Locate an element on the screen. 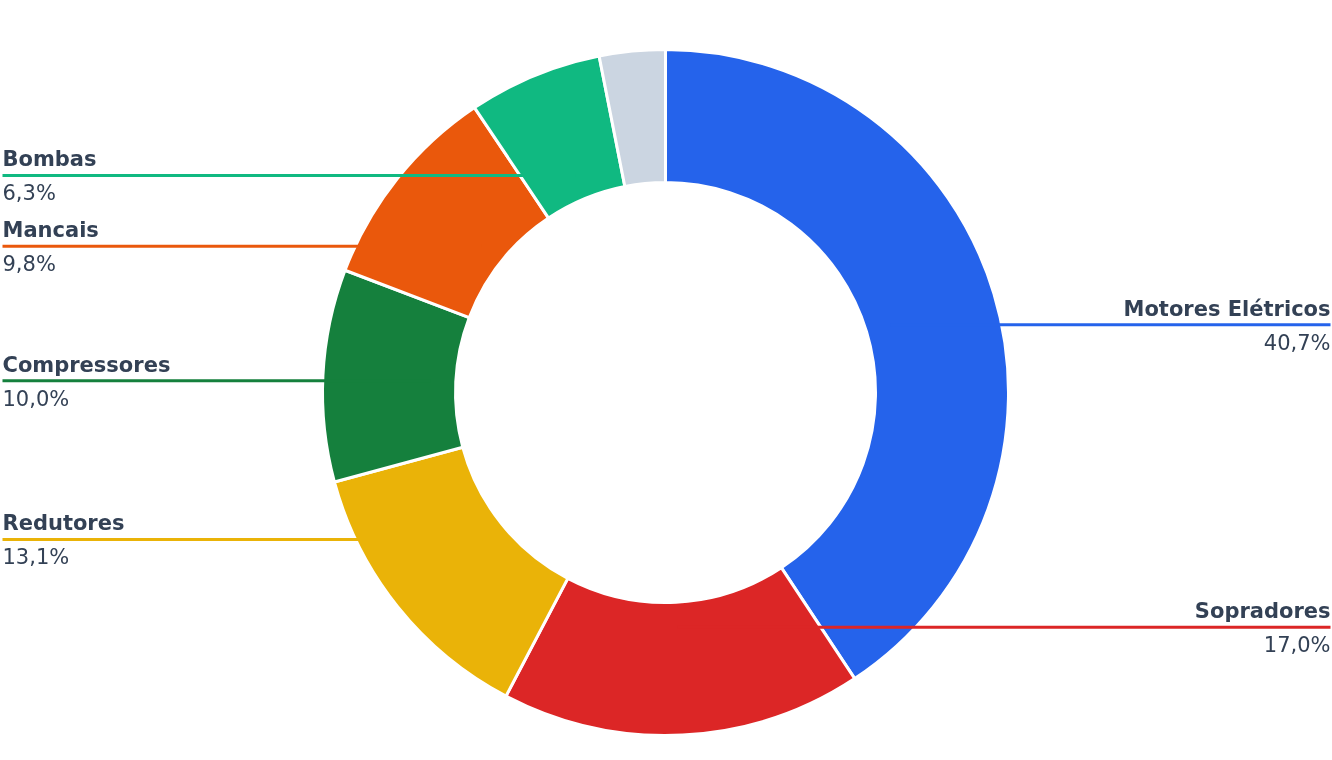 The image size is (1332, 760). slice-label: Redutores is located at coordinates (63, 523).